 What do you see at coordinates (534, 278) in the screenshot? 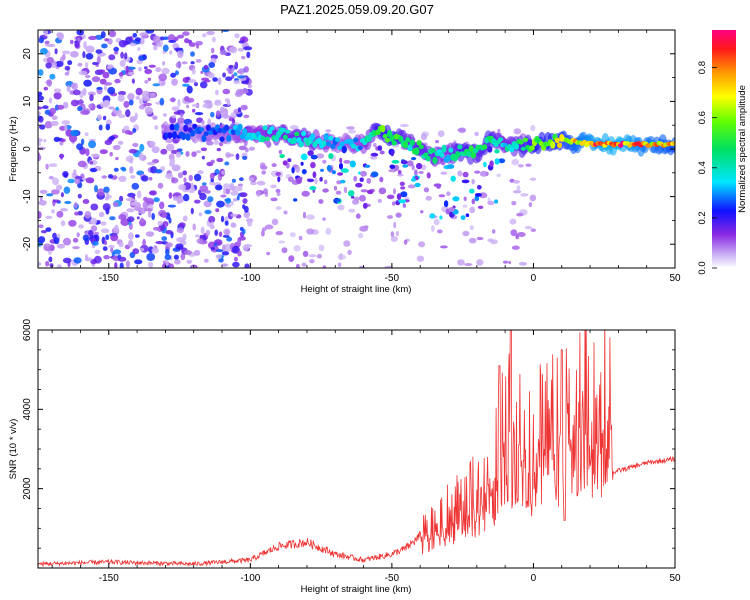
I see `heatmap-x-tick-label: 0` at bounding box center [534, 278].